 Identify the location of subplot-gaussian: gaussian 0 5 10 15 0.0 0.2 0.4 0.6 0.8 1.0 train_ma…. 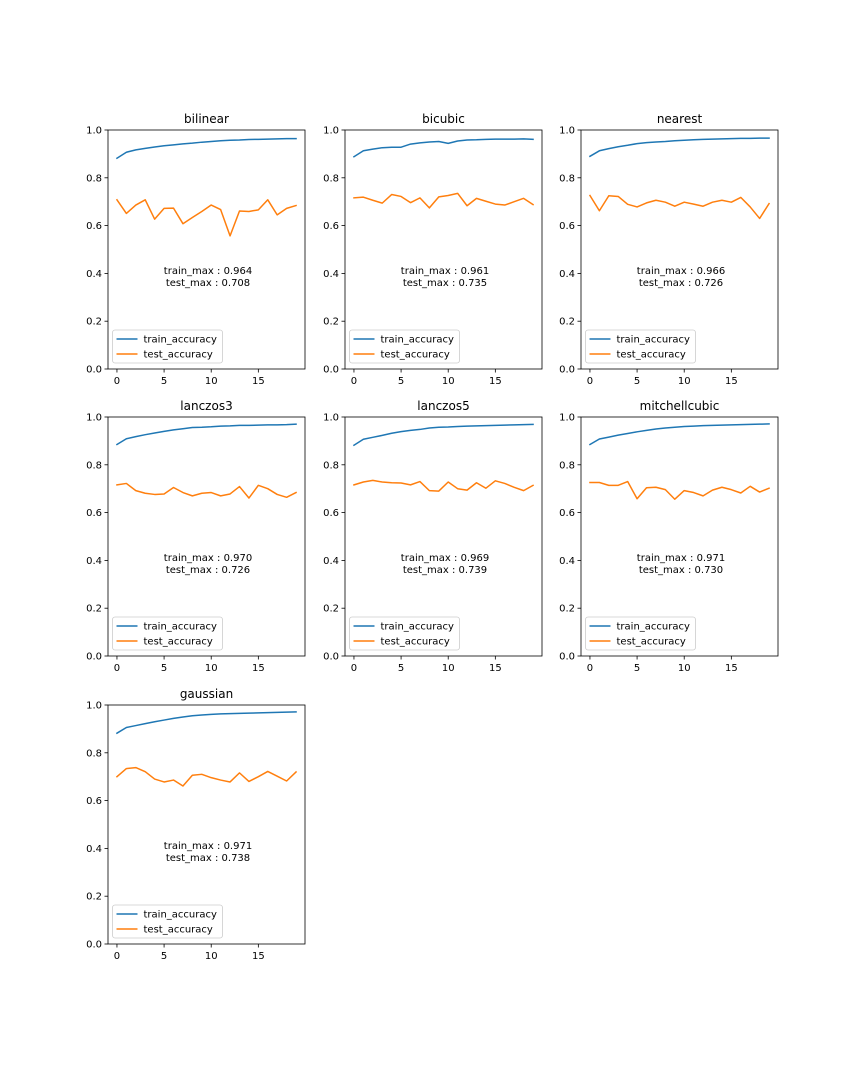
(196, 824).